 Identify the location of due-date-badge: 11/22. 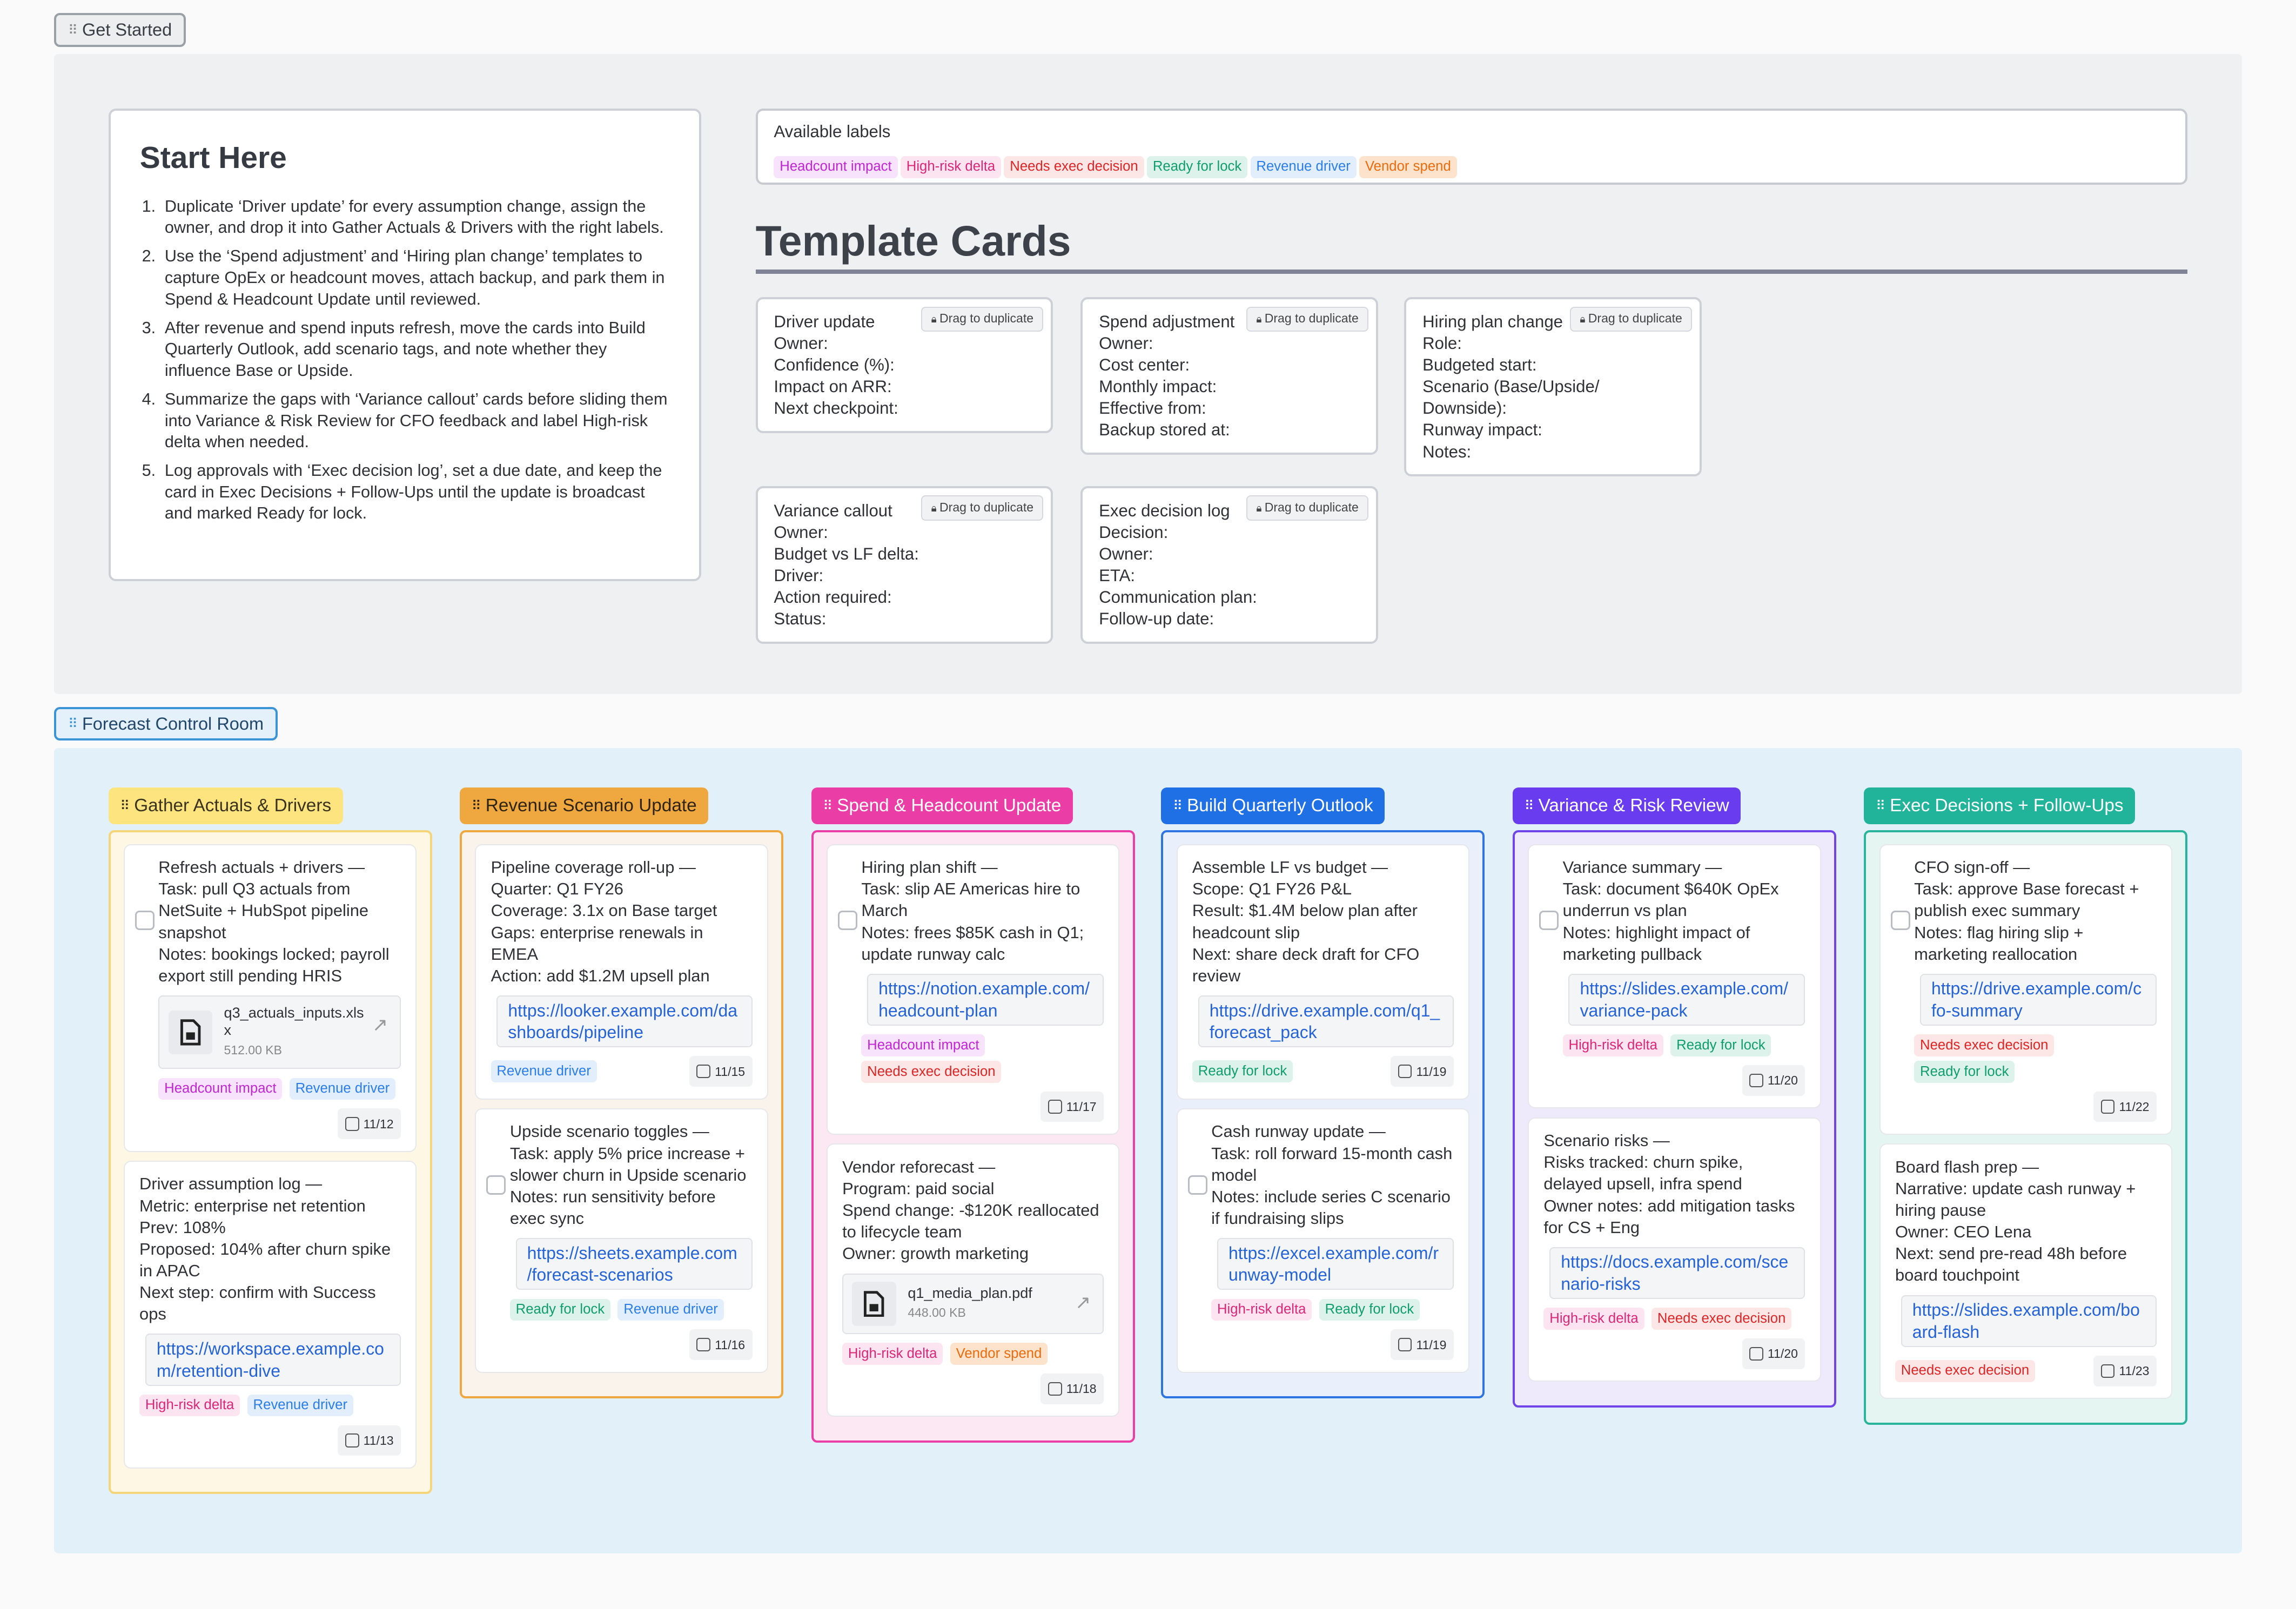
(2125, 1107).